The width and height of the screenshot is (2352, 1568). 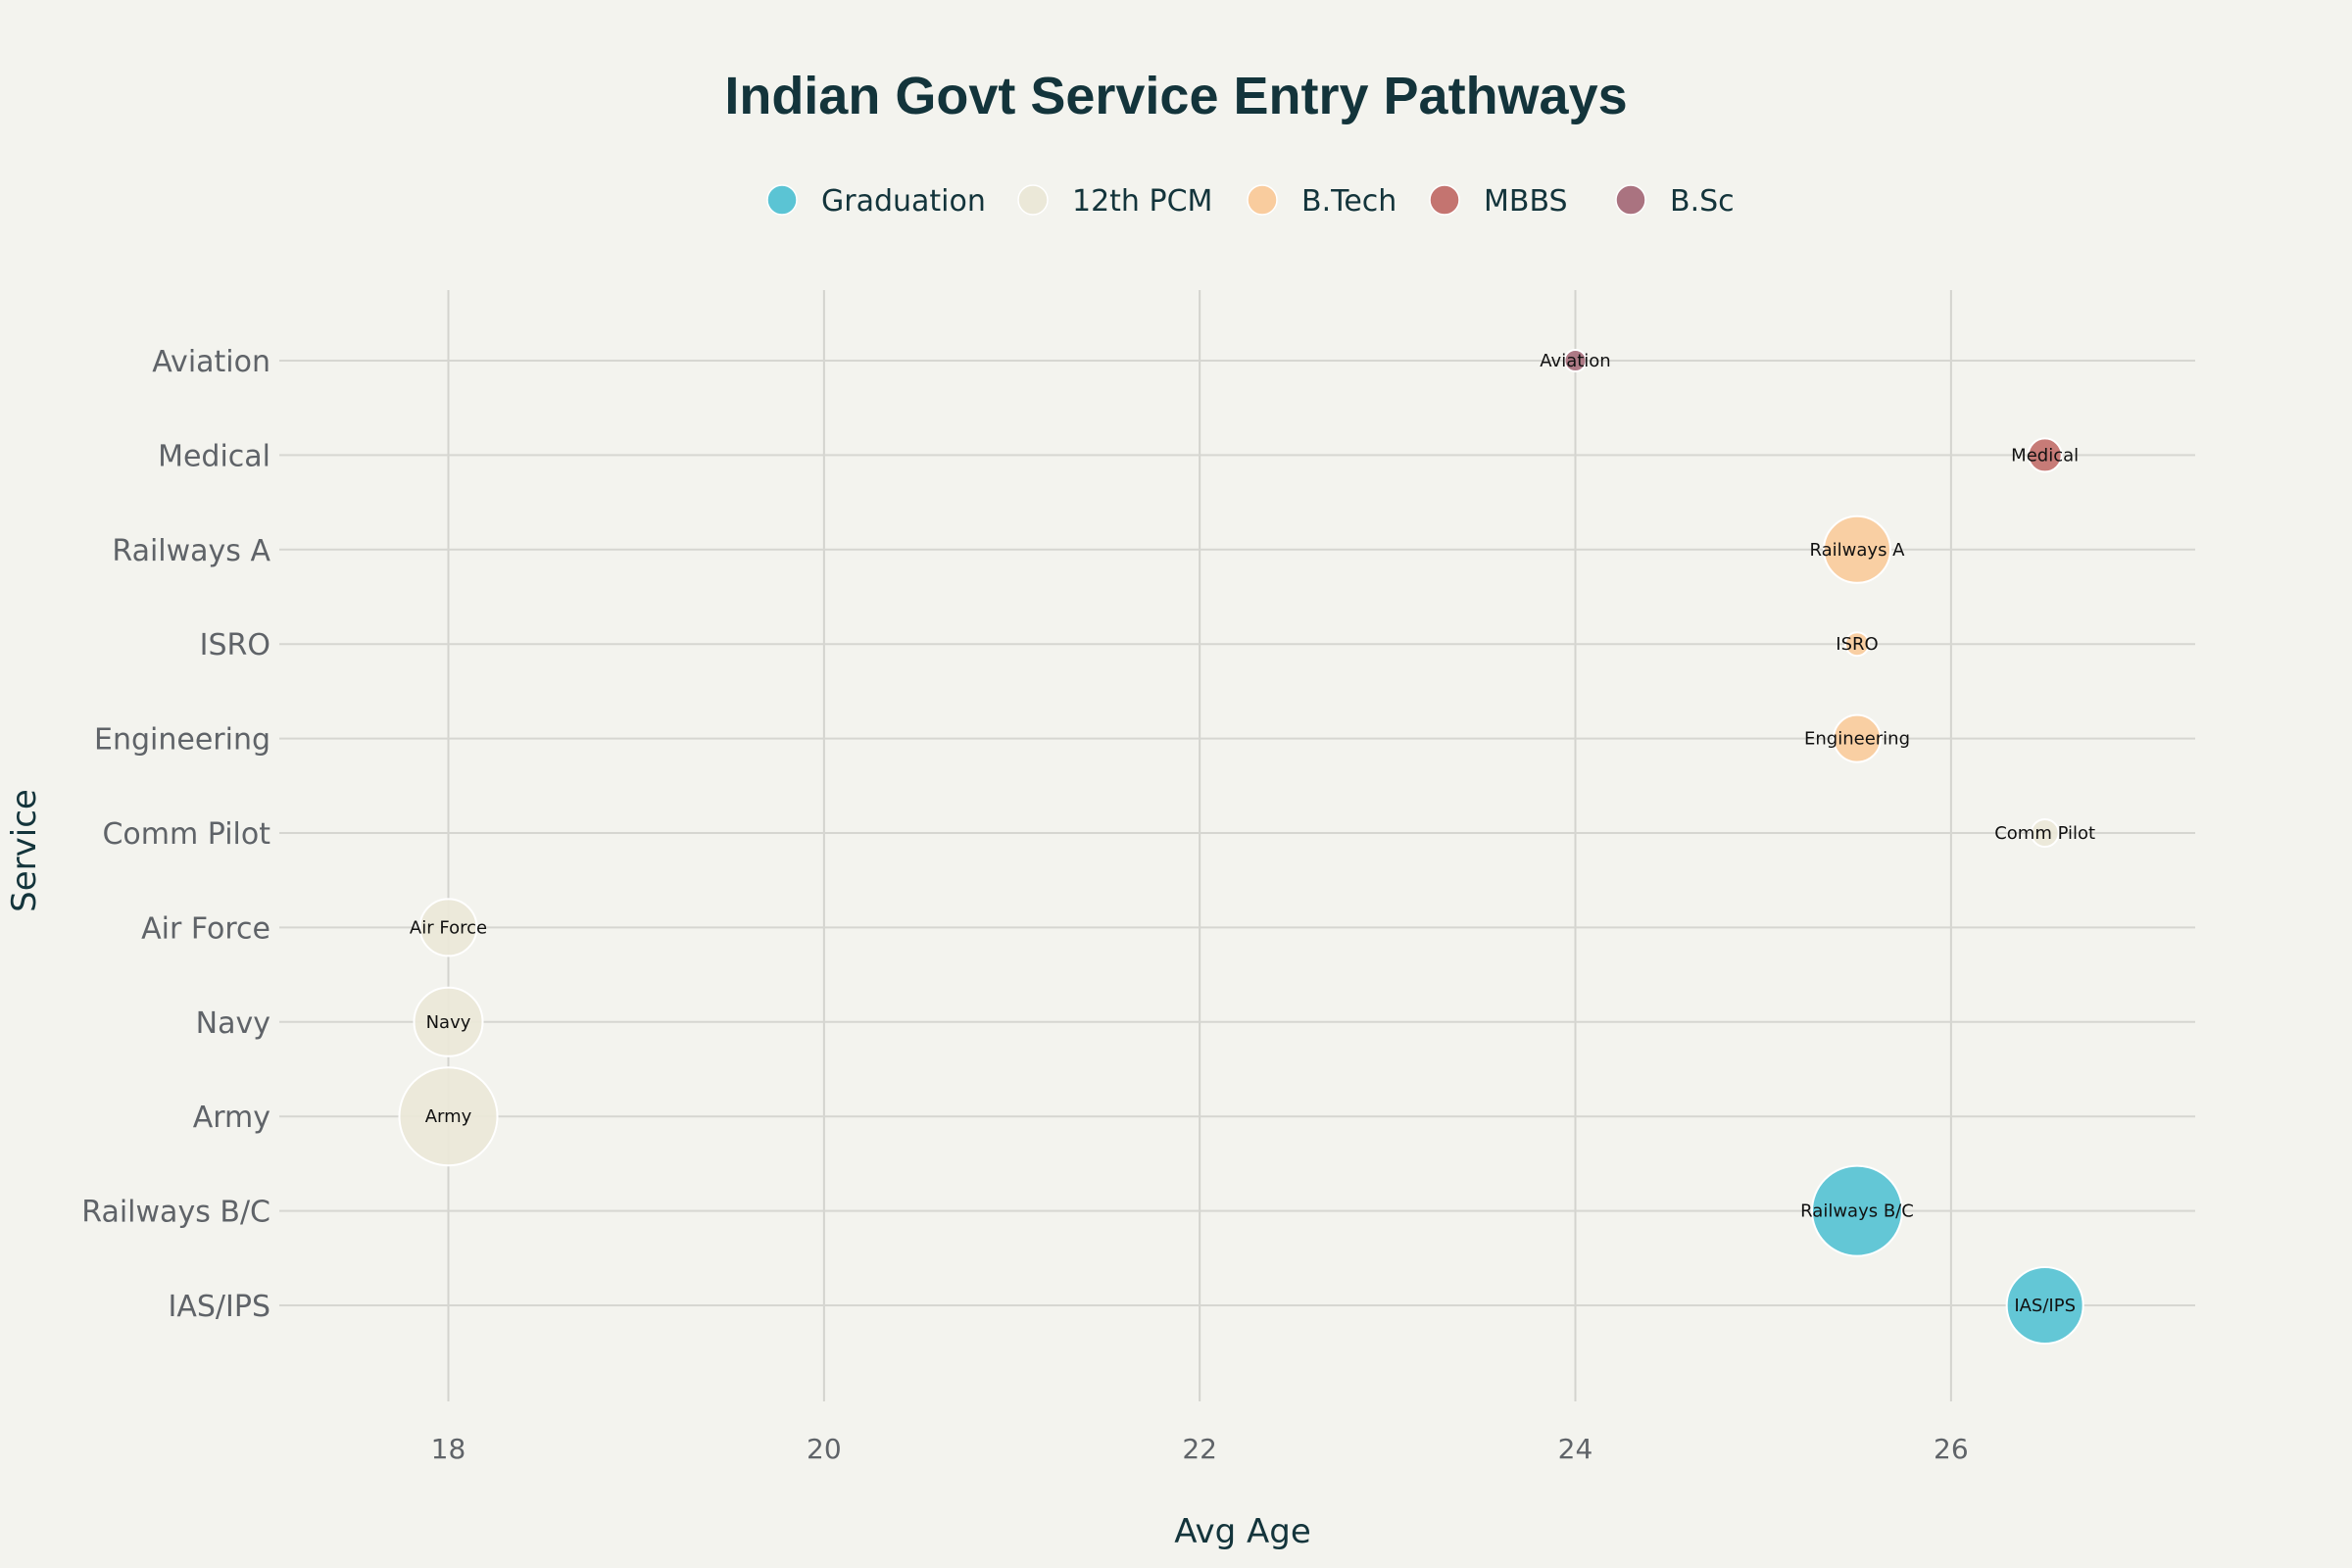 I want to click on bubble-army, so click(x=448, y=1116).